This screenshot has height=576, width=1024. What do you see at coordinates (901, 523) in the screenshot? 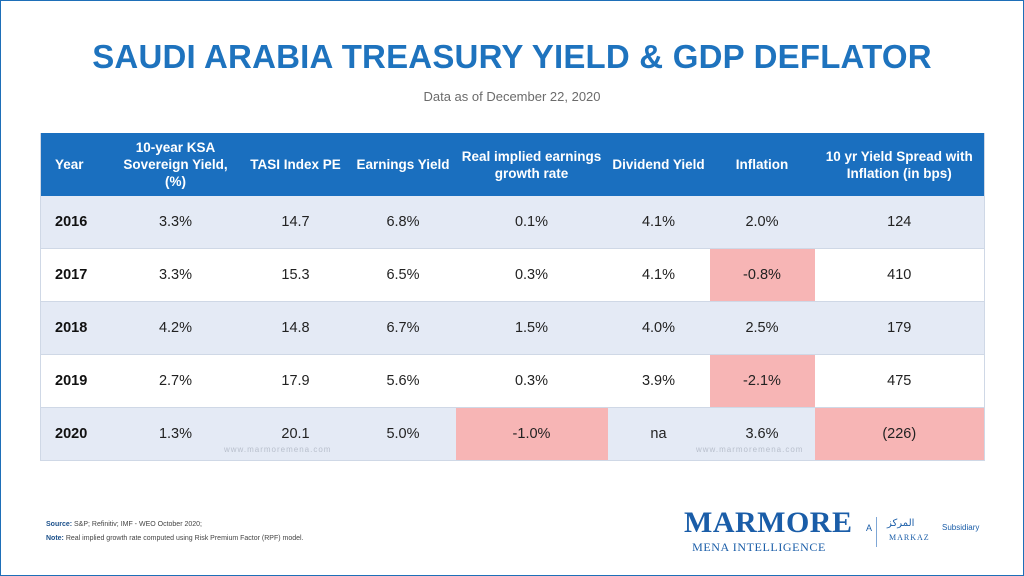
I see `markaz-arabic: المركز` at bounding box center [901, 523].